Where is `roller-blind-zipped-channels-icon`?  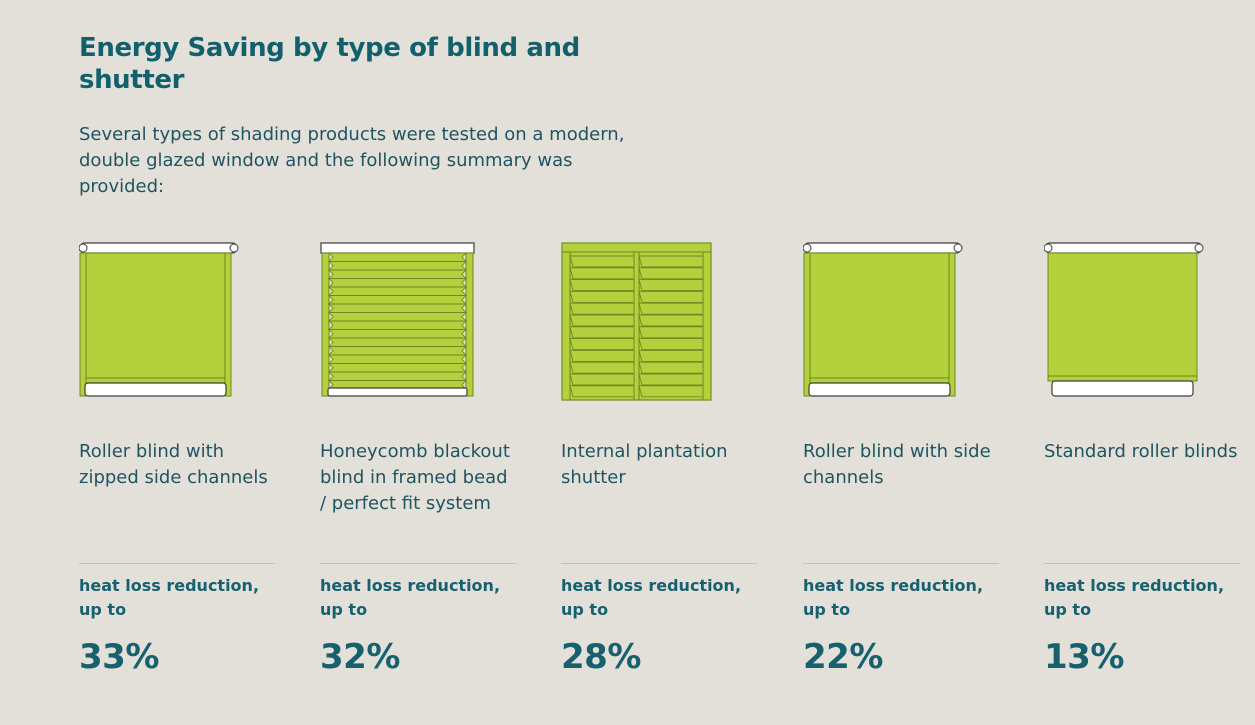
roller-blind-zipped-channels-icon is located at coordinates (159, 320).